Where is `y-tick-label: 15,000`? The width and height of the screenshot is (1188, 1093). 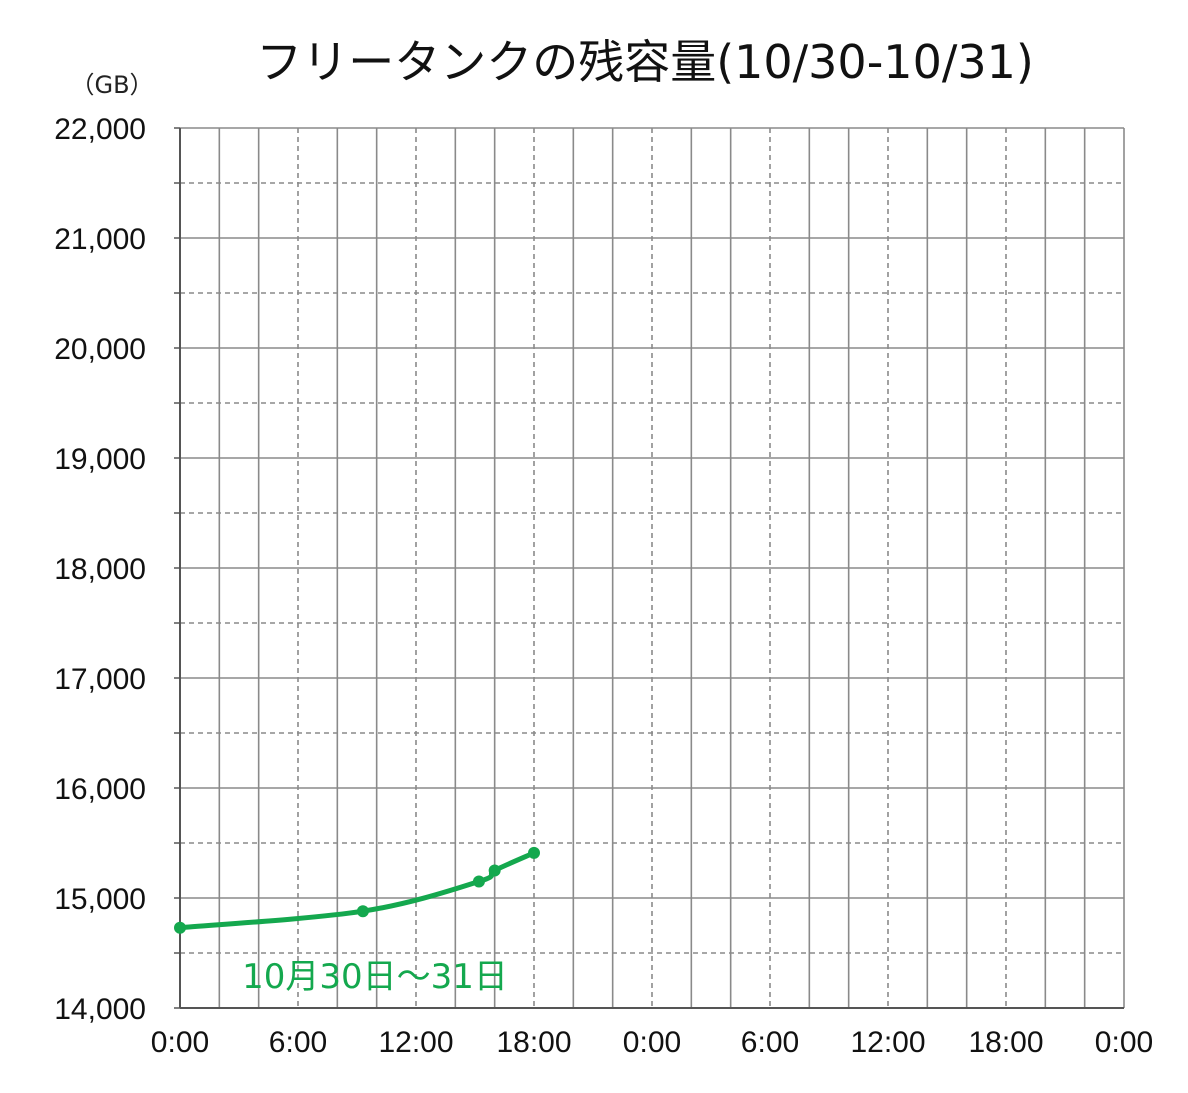 y-tick-label: 15,000 is located at coordinates (100, 899).